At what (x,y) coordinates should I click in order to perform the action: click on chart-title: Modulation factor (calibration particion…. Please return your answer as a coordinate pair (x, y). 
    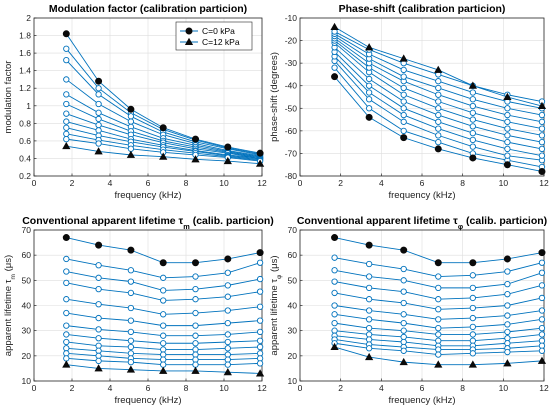
    Looking at the image, I should click on (148, 9).